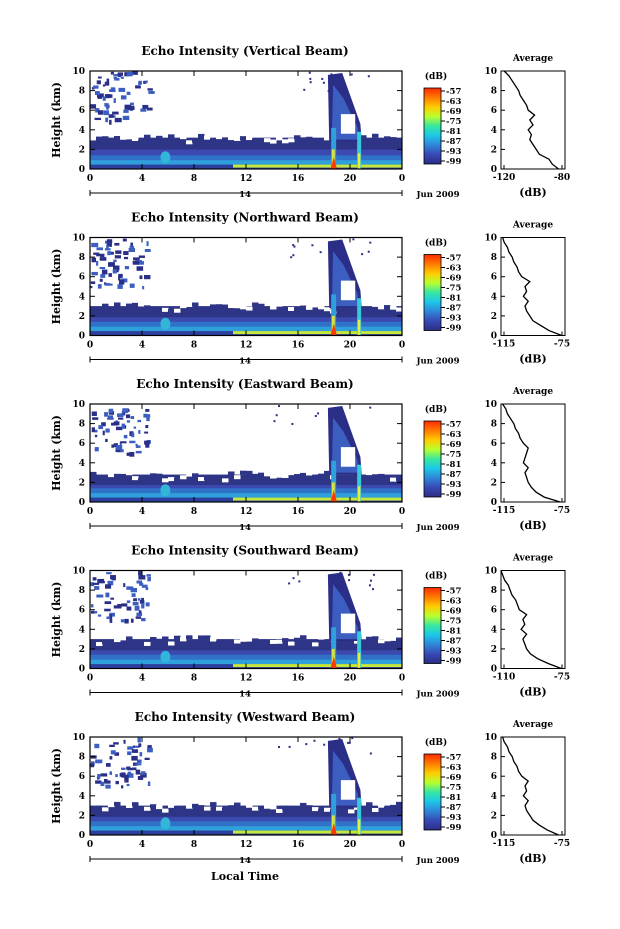  Describe the element at coordinates (504, 178) in the screenshot. I see `profile-x-tick-label: -120` at that location.